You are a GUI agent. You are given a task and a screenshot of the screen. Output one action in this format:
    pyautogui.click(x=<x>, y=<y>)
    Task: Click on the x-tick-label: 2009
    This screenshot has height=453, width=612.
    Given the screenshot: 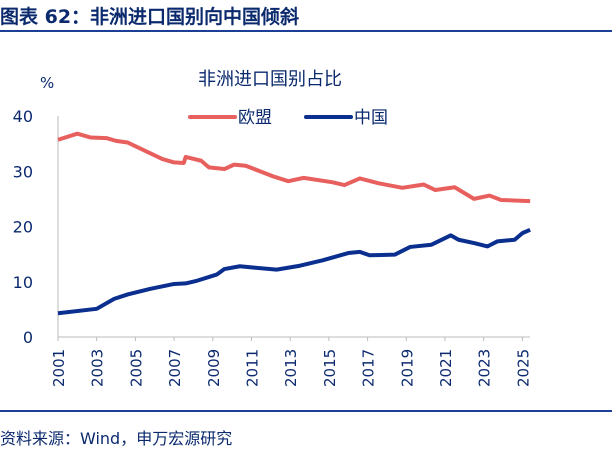 What is the action you would take?
    pyautogui.click(x=214, y=368)
    